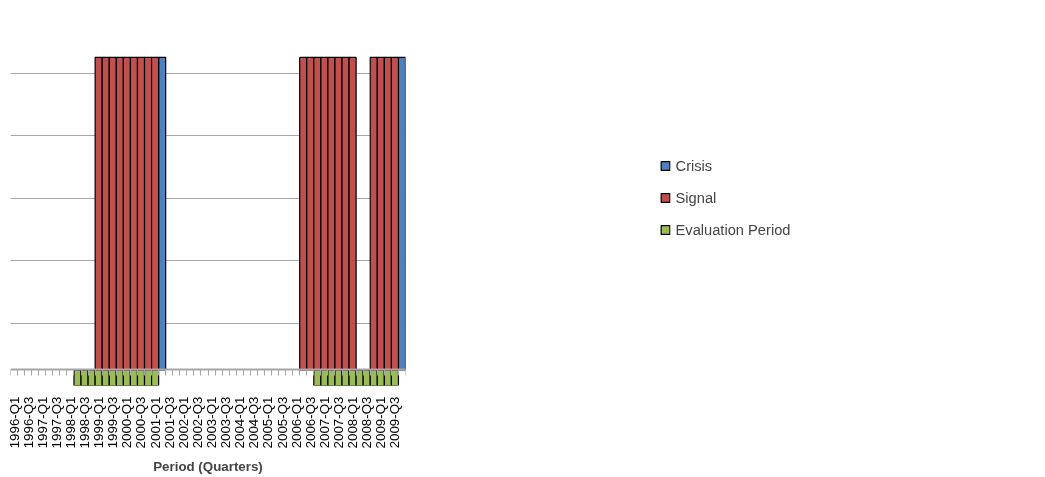  I want to click on x-tick-label: 2009-Q3, so click(395, 422).